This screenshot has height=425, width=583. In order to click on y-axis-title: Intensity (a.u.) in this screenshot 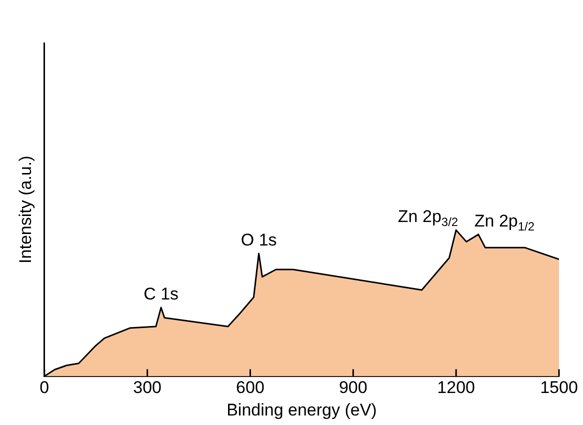, I will do `click(25, 210)`.